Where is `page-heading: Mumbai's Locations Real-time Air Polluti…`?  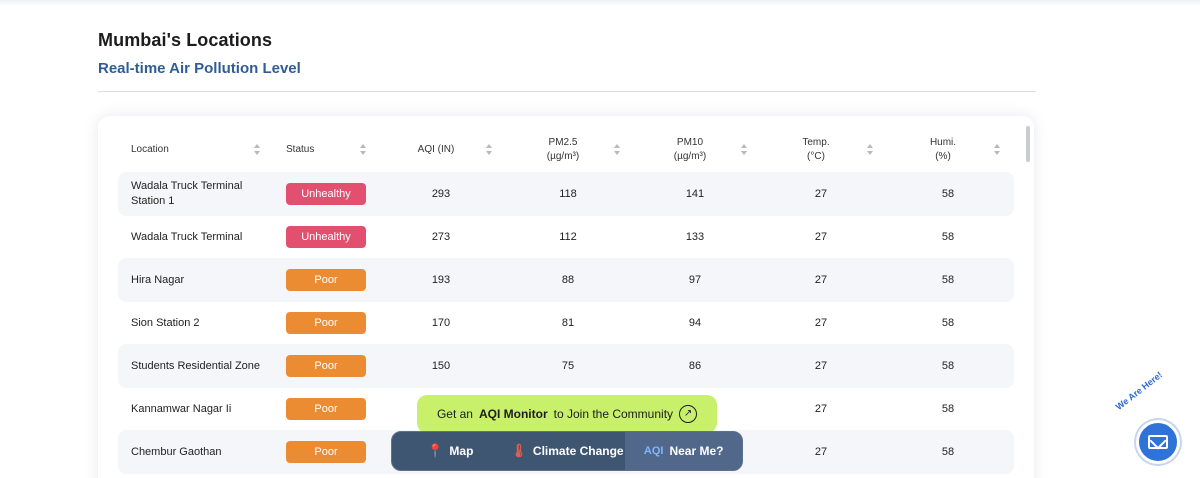
page-heading: Mumbai's Locations Real-time Air Polluti… is located at coordinates (199, 53).